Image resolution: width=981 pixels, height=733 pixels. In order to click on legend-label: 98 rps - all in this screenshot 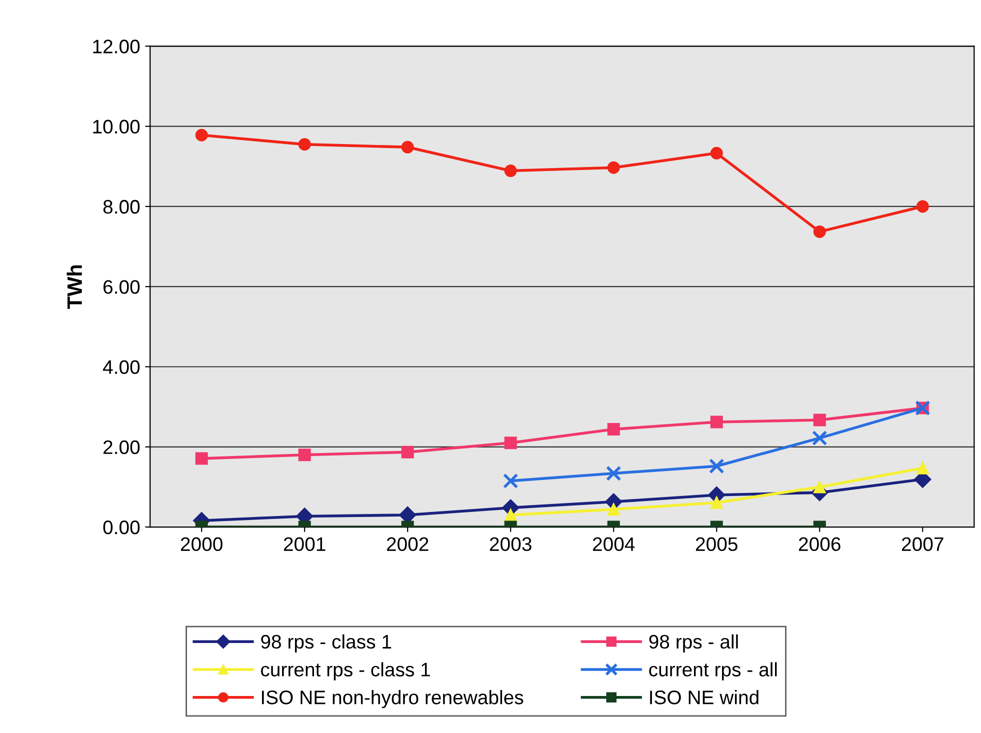, I will do `click(693, 643)`.